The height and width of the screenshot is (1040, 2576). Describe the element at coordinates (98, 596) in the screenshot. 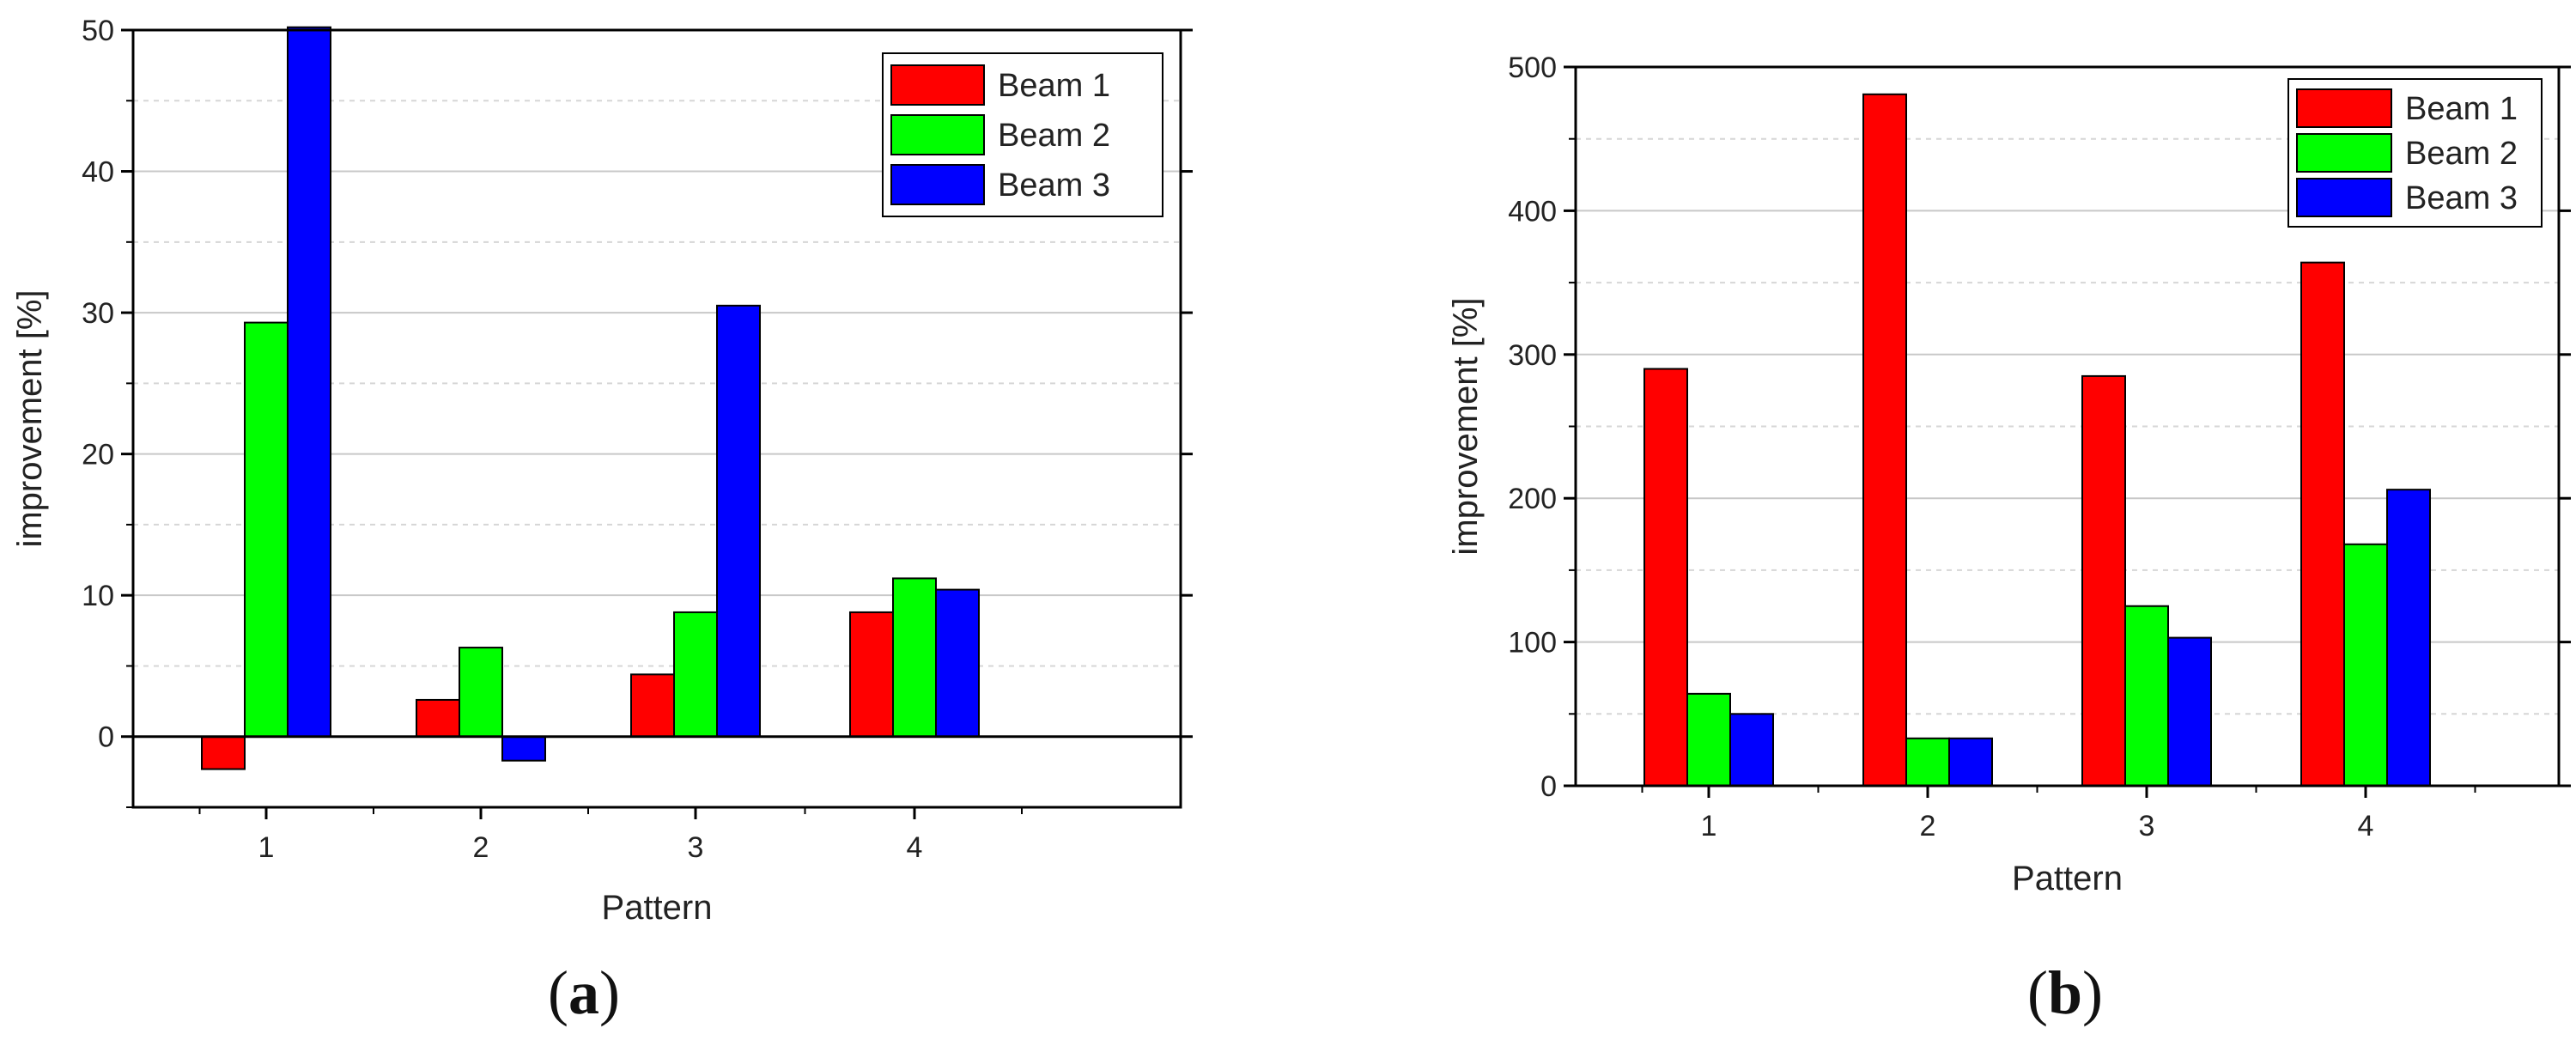

I see `y-tick-label: 10` at that location.